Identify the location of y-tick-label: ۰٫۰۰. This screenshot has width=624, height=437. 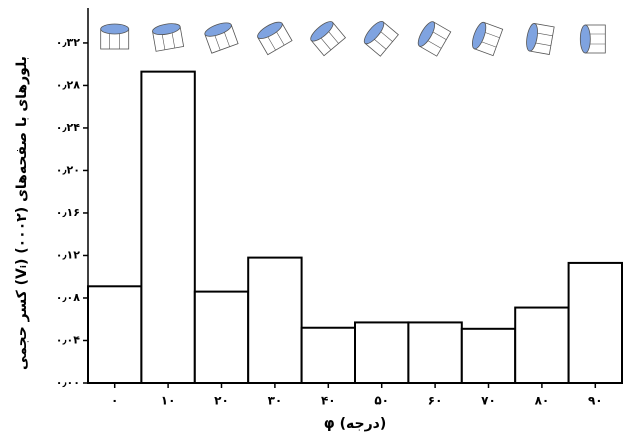
(68, 382).